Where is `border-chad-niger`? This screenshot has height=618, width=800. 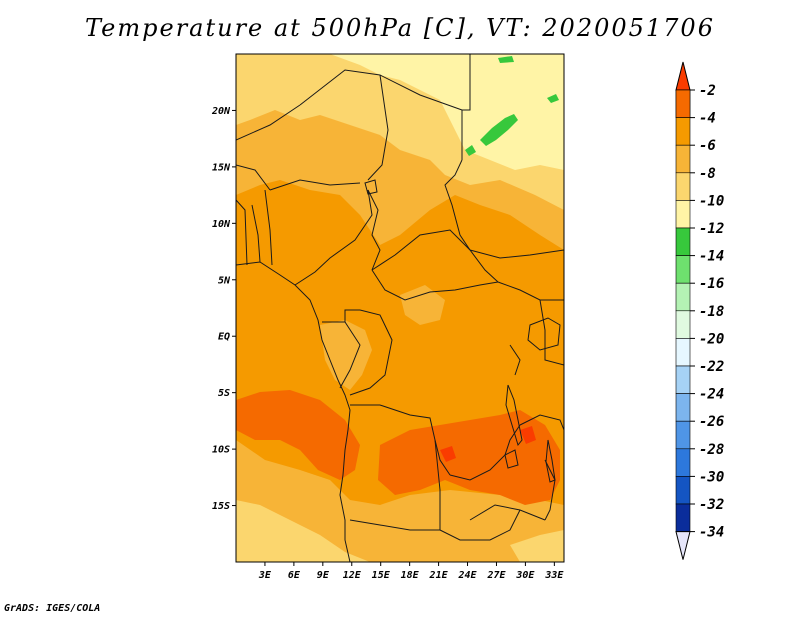 border-chad-niger is located at coordinates (378, 127).